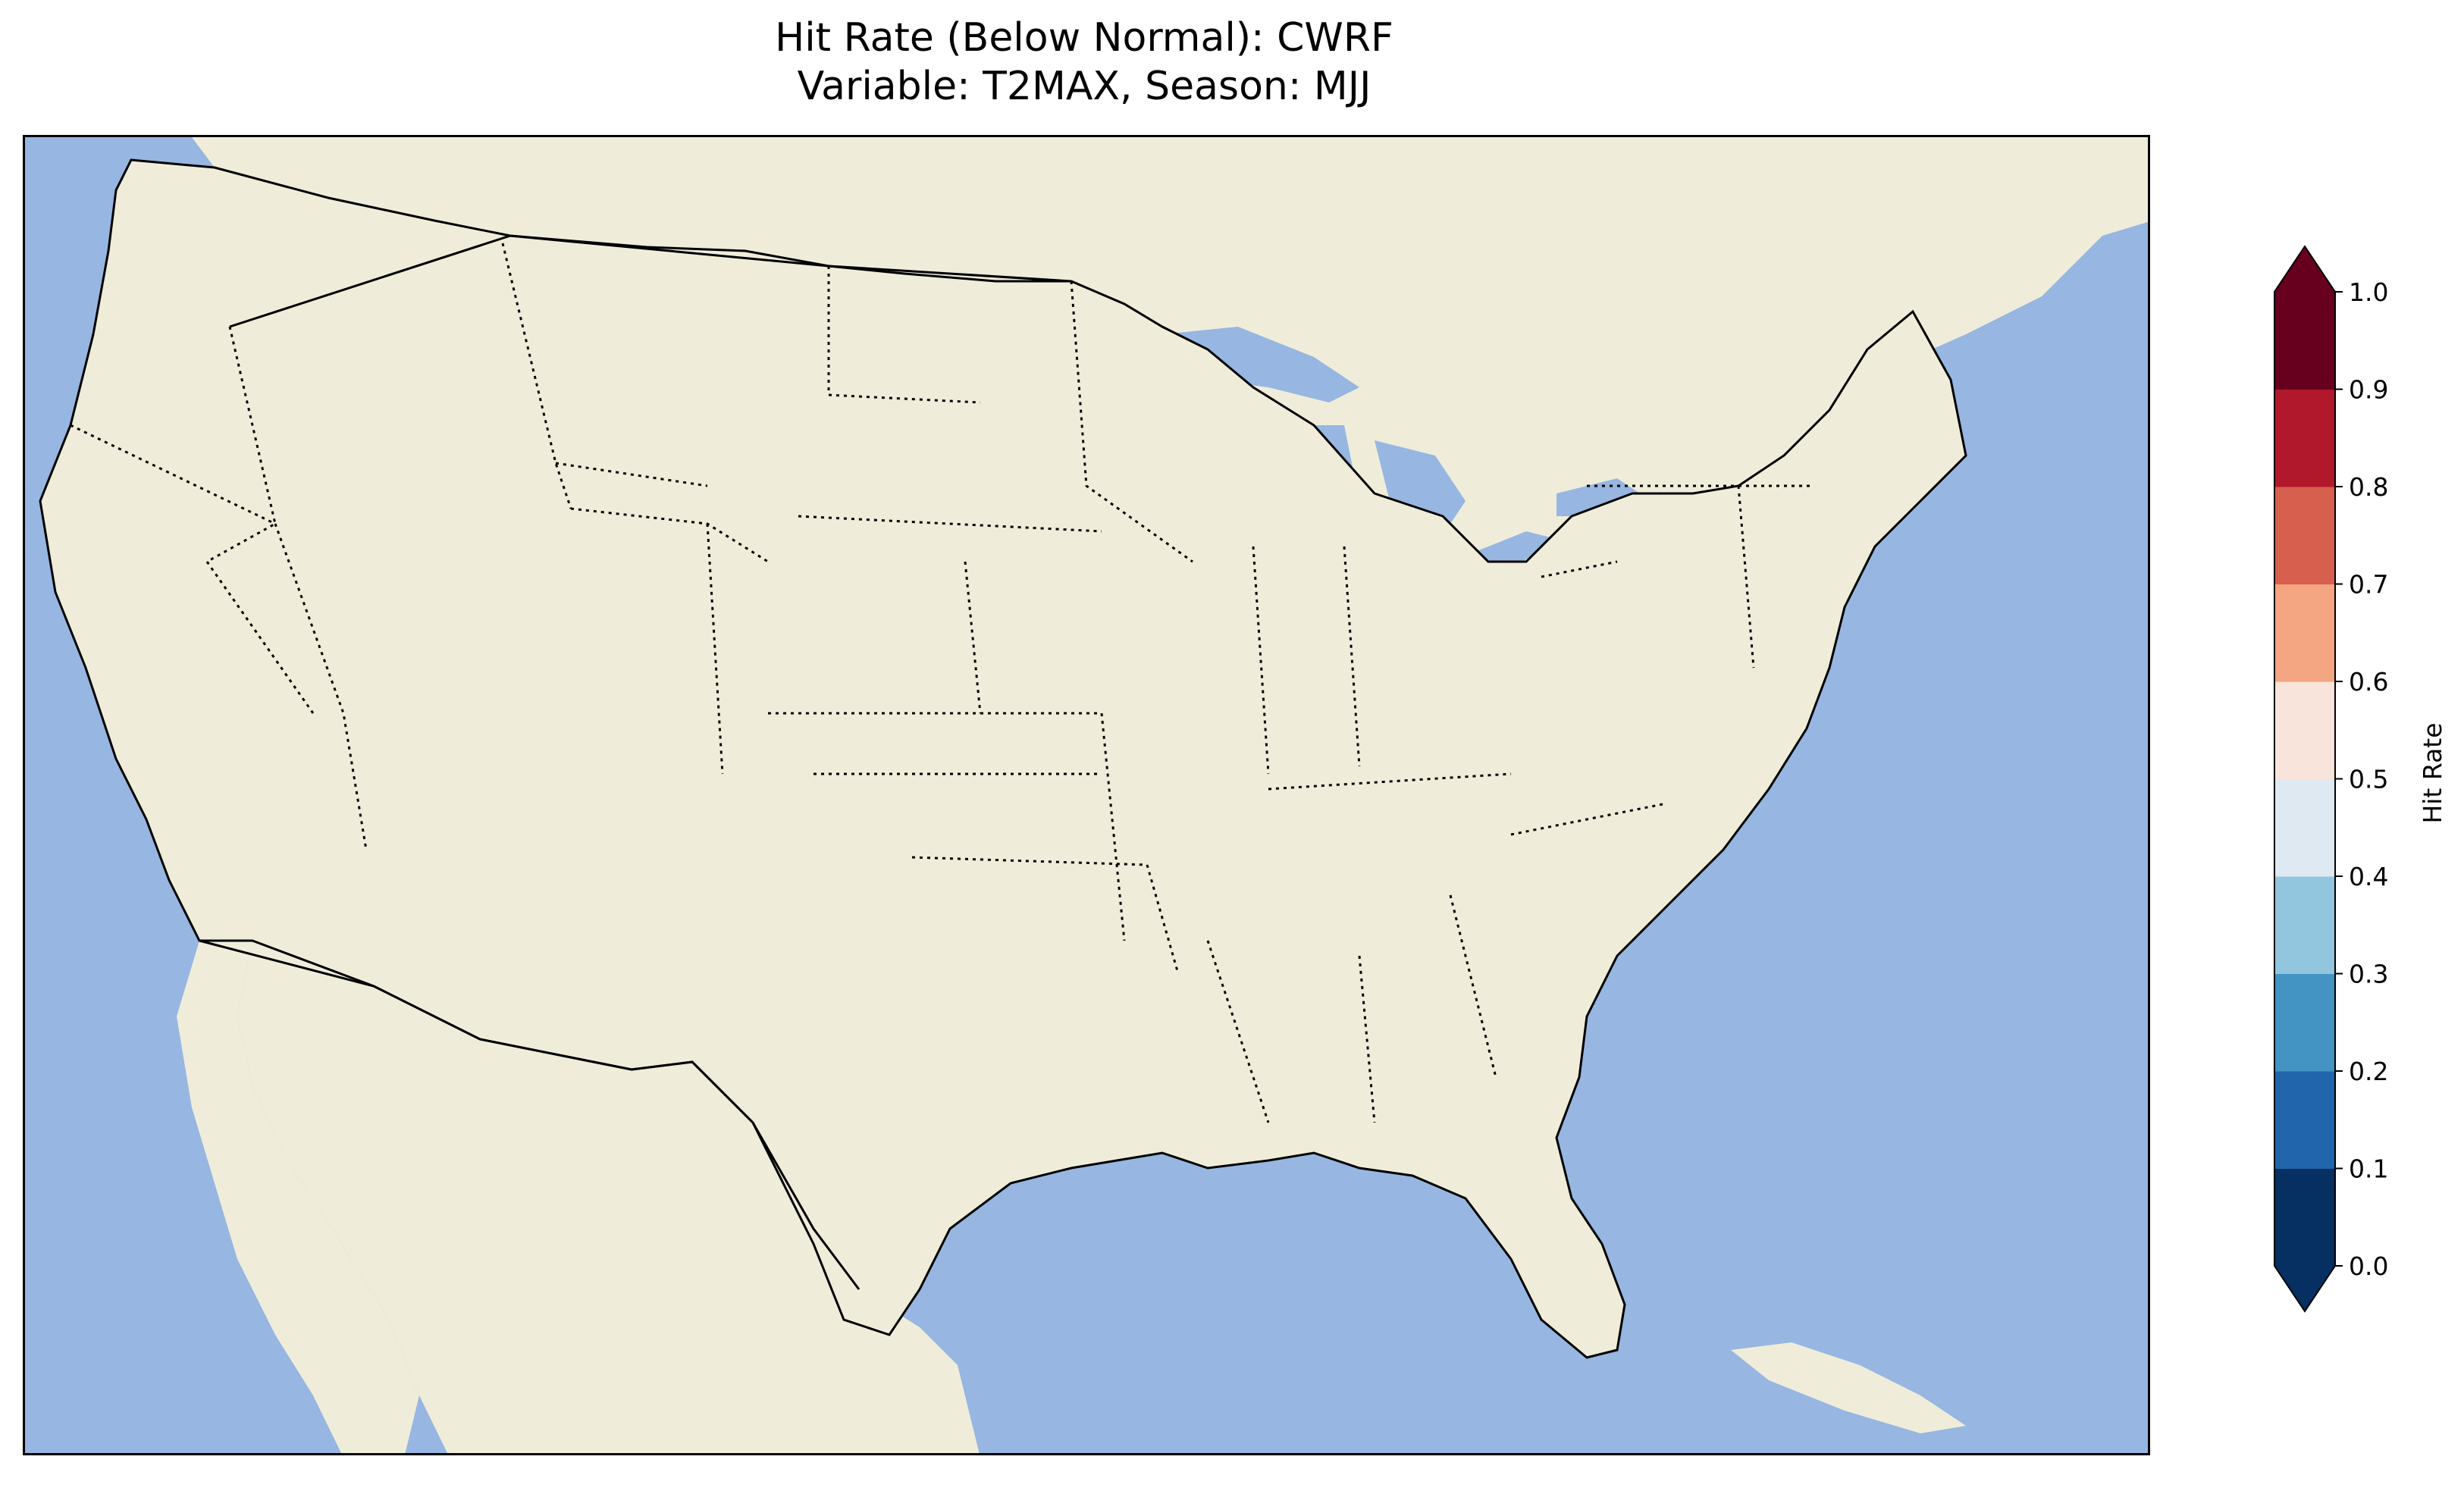  I want to click on canada-border, so click(651, 281).